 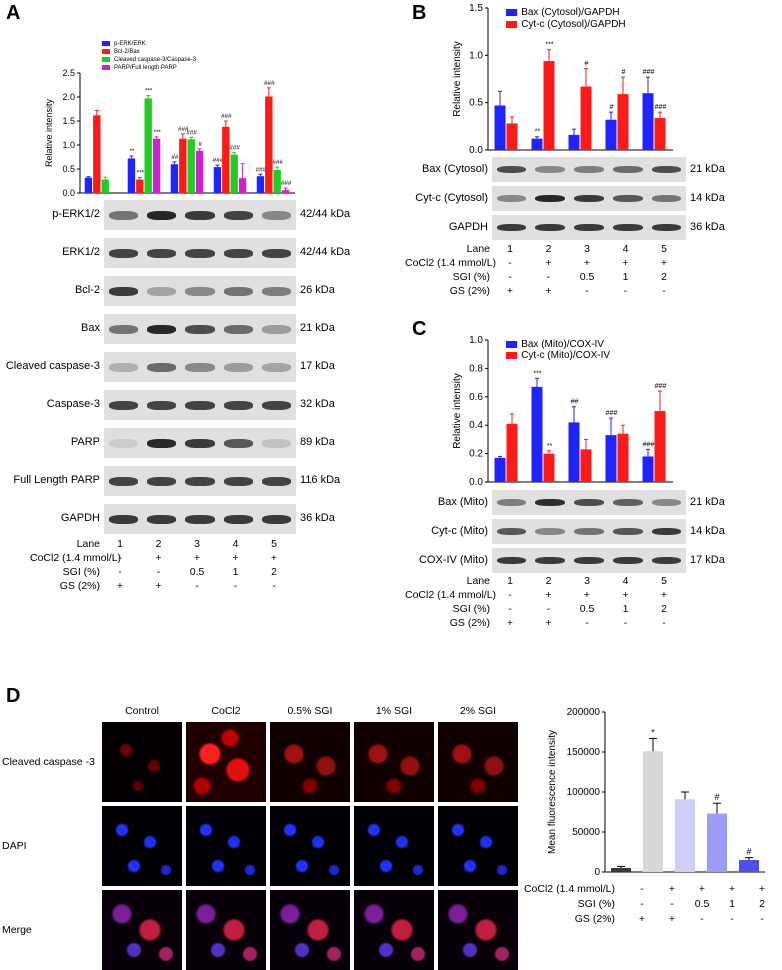 I want to click on table-row-label: GS (2%), so click(x=469, y=291).